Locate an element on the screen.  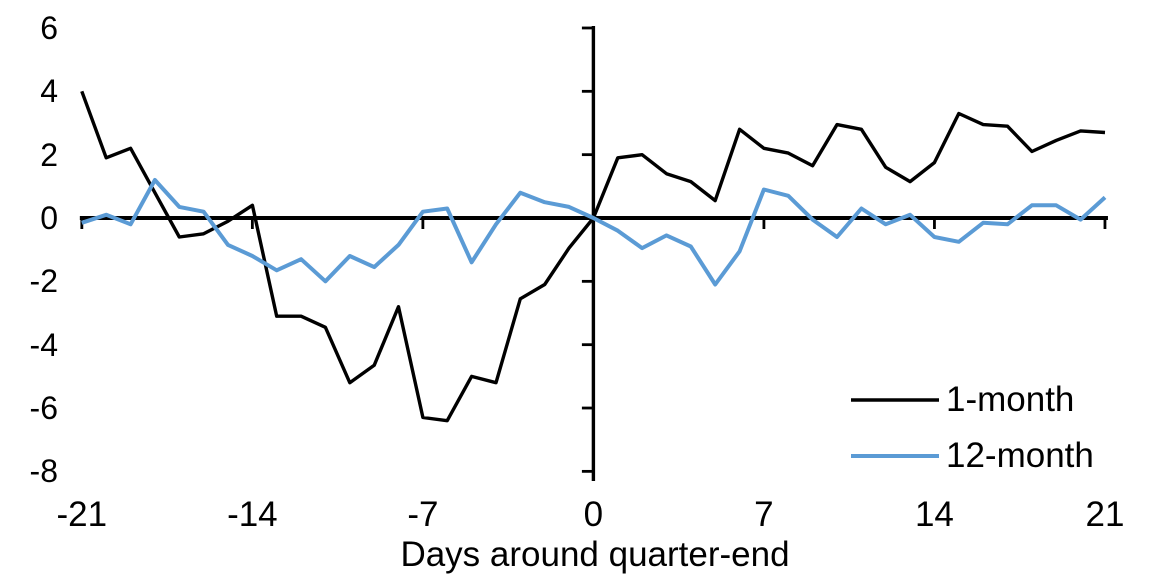
x-tick-label: 0 is located at coordinates (593, 514).